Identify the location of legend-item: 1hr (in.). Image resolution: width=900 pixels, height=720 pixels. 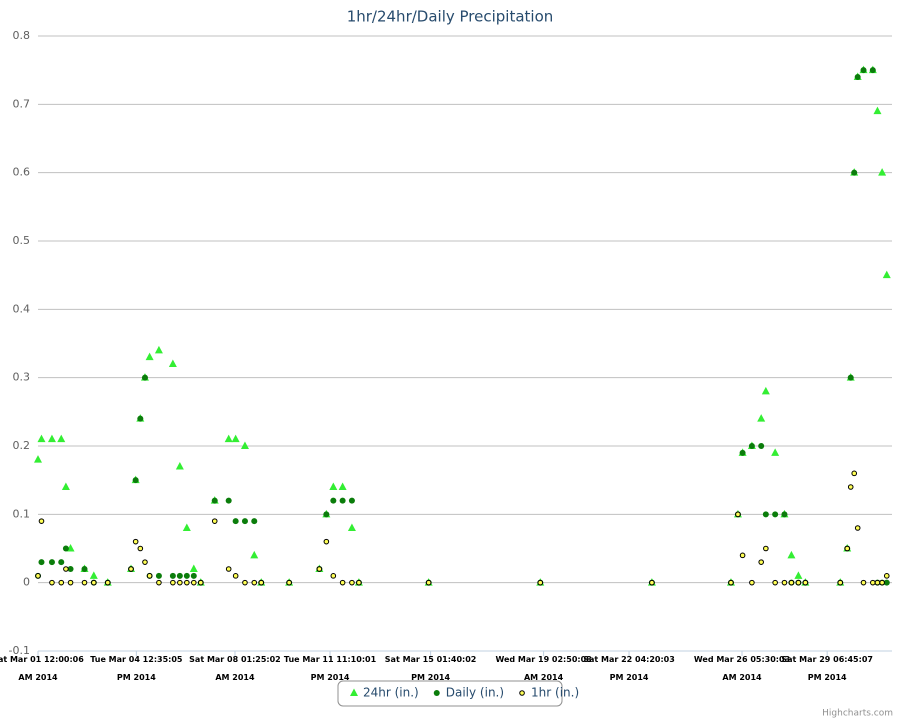
(549, 693).